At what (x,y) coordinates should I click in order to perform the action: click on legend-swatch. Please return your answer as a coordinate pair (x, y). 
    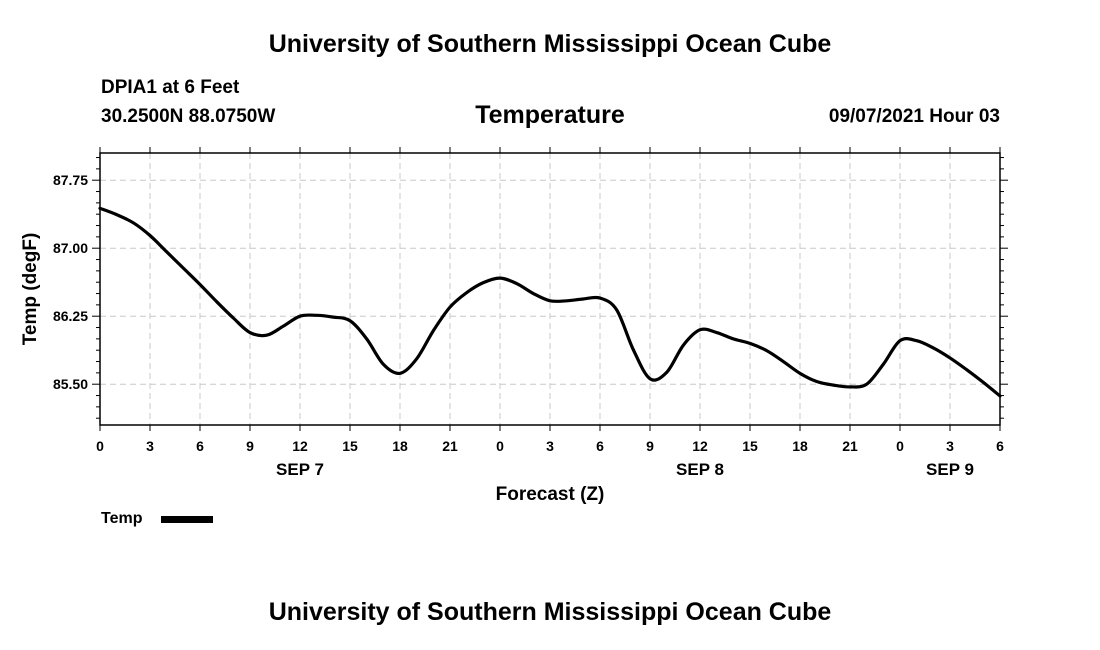
    Looking at the image, I should click on (187, 519).